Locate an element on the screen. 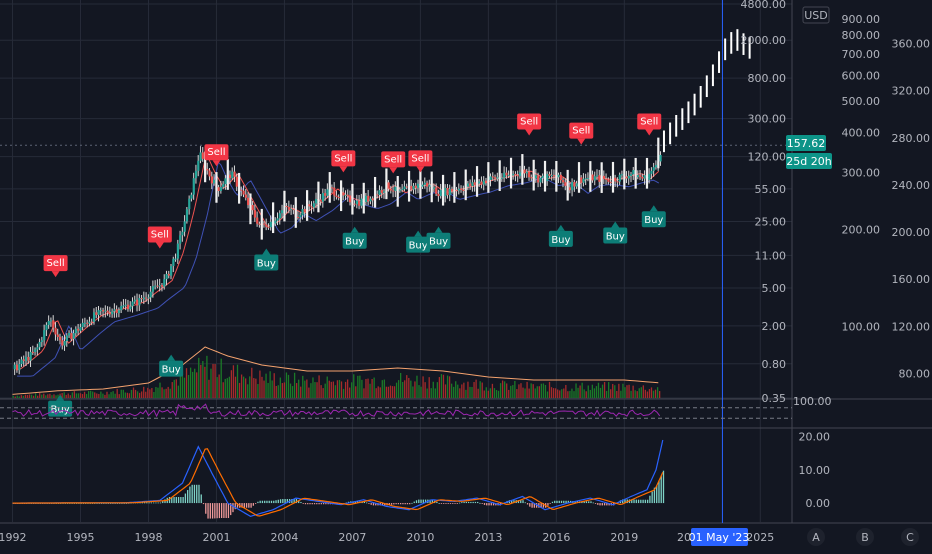 The image size is (932, 554). right-b-price-tick-0: 360.00 is located at coordinates (911, 44).